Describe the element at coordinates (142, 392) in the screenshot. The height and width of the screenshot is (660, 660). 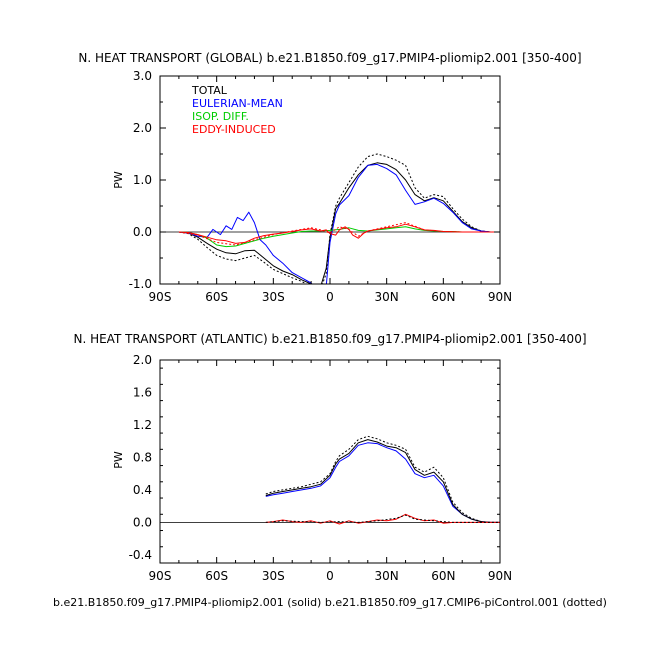
I see `y-tick-label: 1.6` at that location.